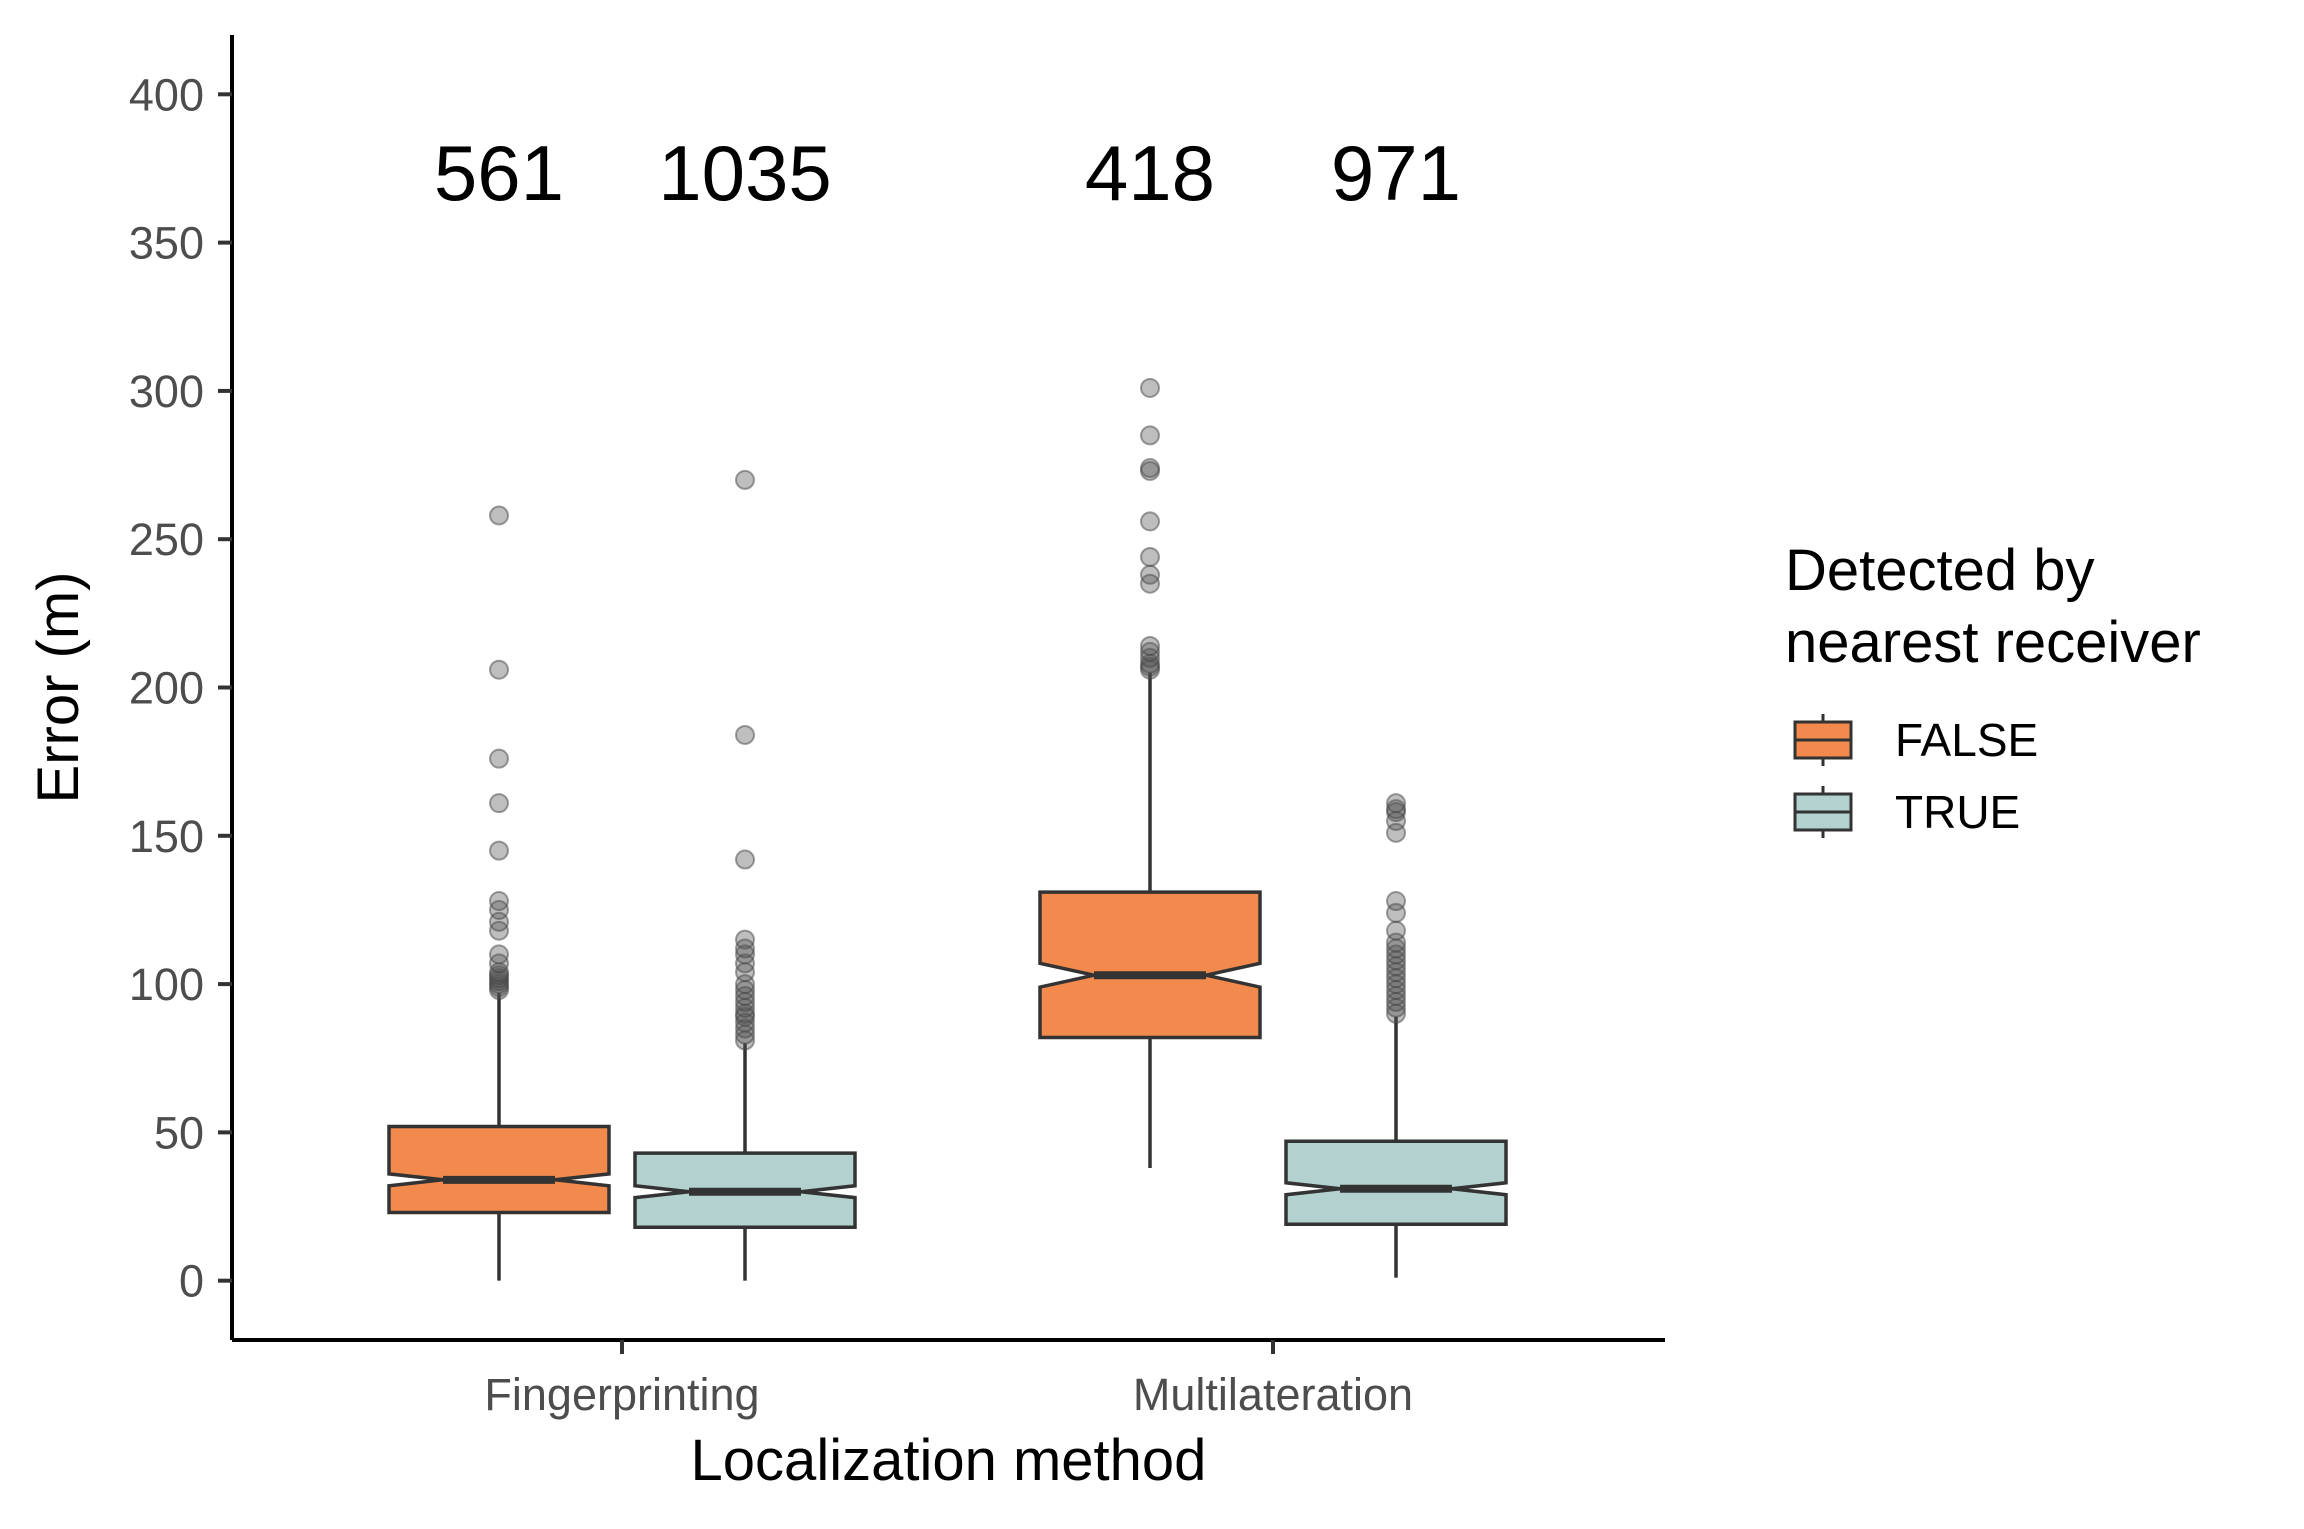  Describe the element at coordinates (1966, 740) in the screenshot. I see `legend-label: FALSE` at that location.